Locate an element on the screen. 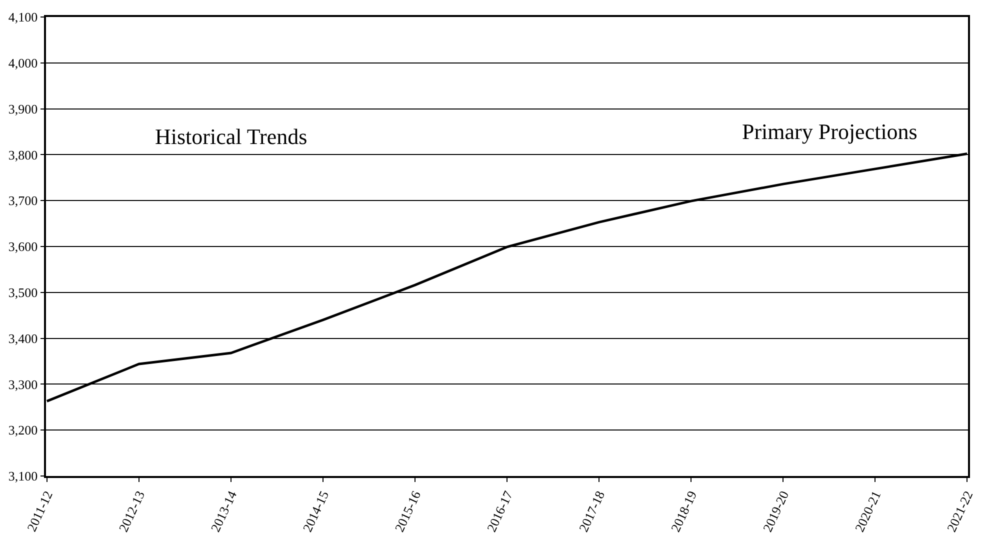 The height and width of the screenshot is (544, 984). y-tick-label: 3,100 is located at coordinates (23, 476).